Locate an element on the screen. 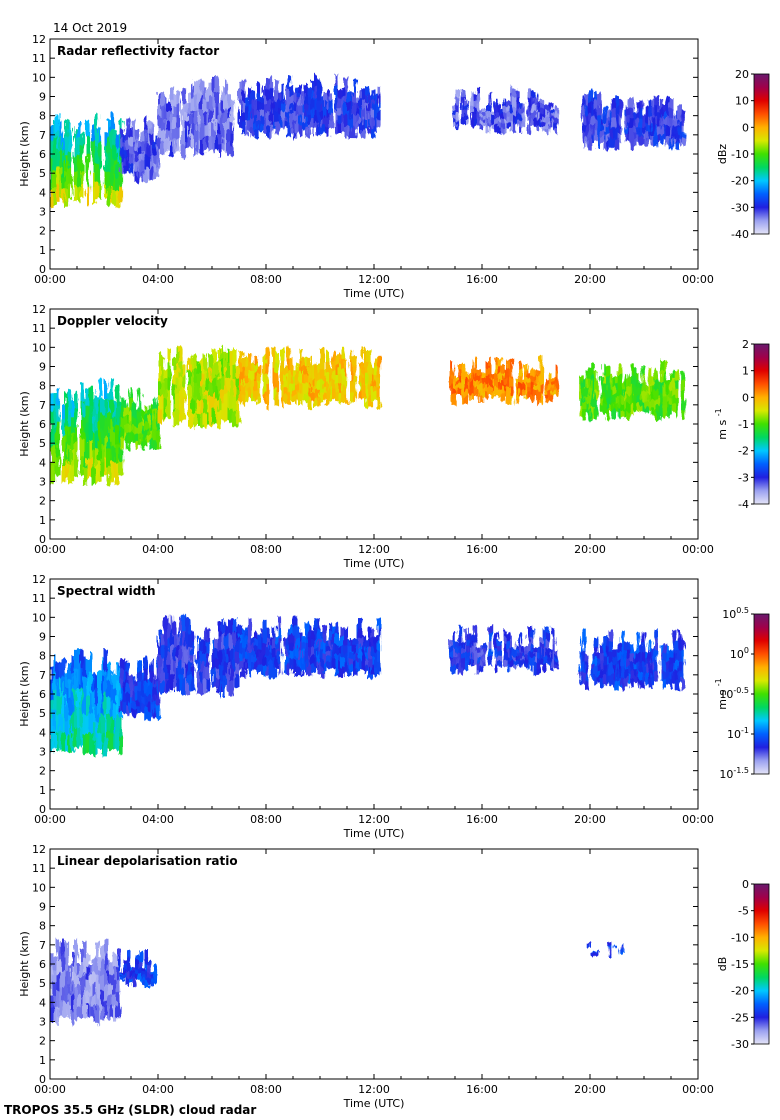  echo-region is located at coordinates (632, 390).